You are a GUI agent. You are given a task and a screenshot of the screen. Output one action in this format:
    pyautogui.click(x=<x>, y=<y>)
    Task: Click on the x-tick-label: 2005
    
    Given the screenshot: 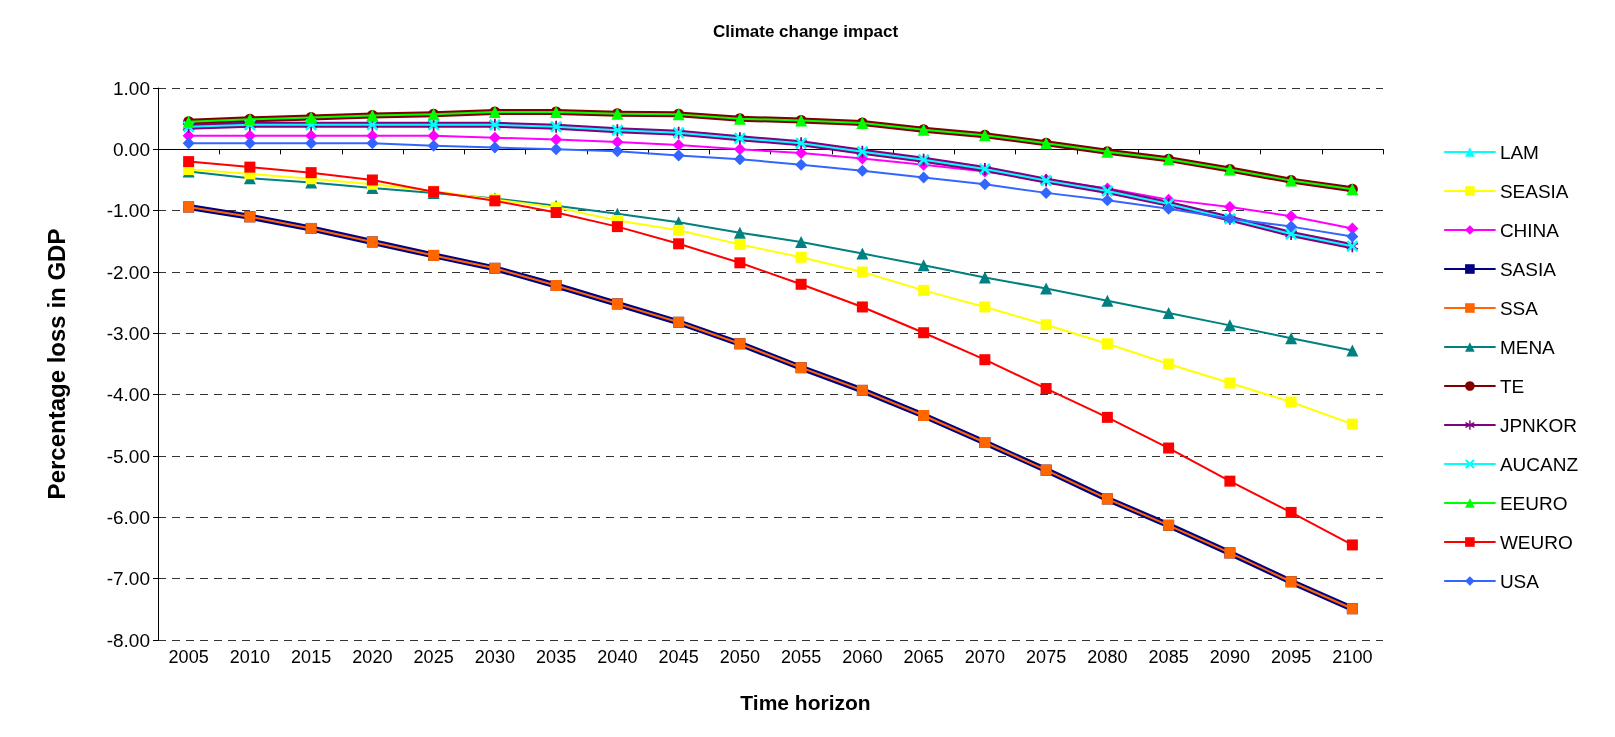 What is the action you would take?
    pyautogui.click(x=188, y=657)
    